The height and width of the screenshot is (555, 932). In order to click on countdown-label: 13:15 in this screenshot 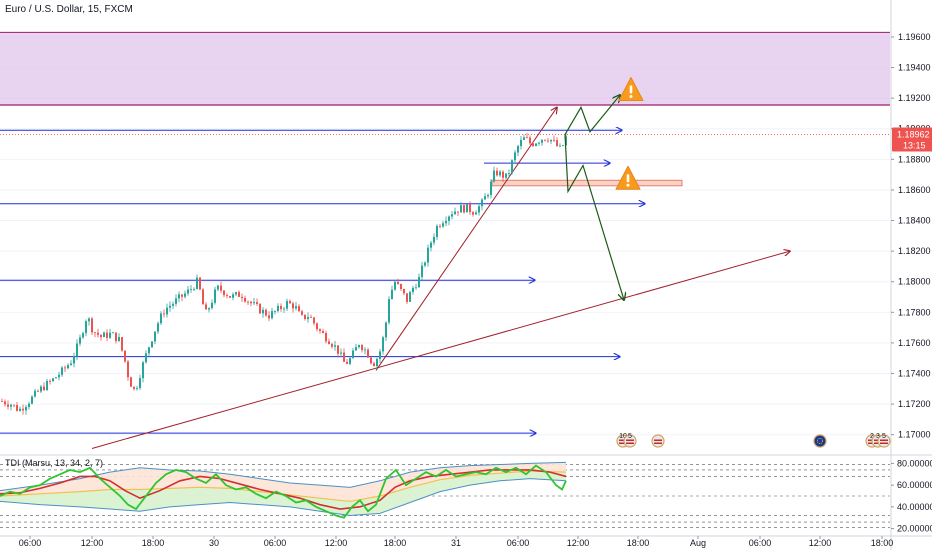, I will do `click(914, 146)`.